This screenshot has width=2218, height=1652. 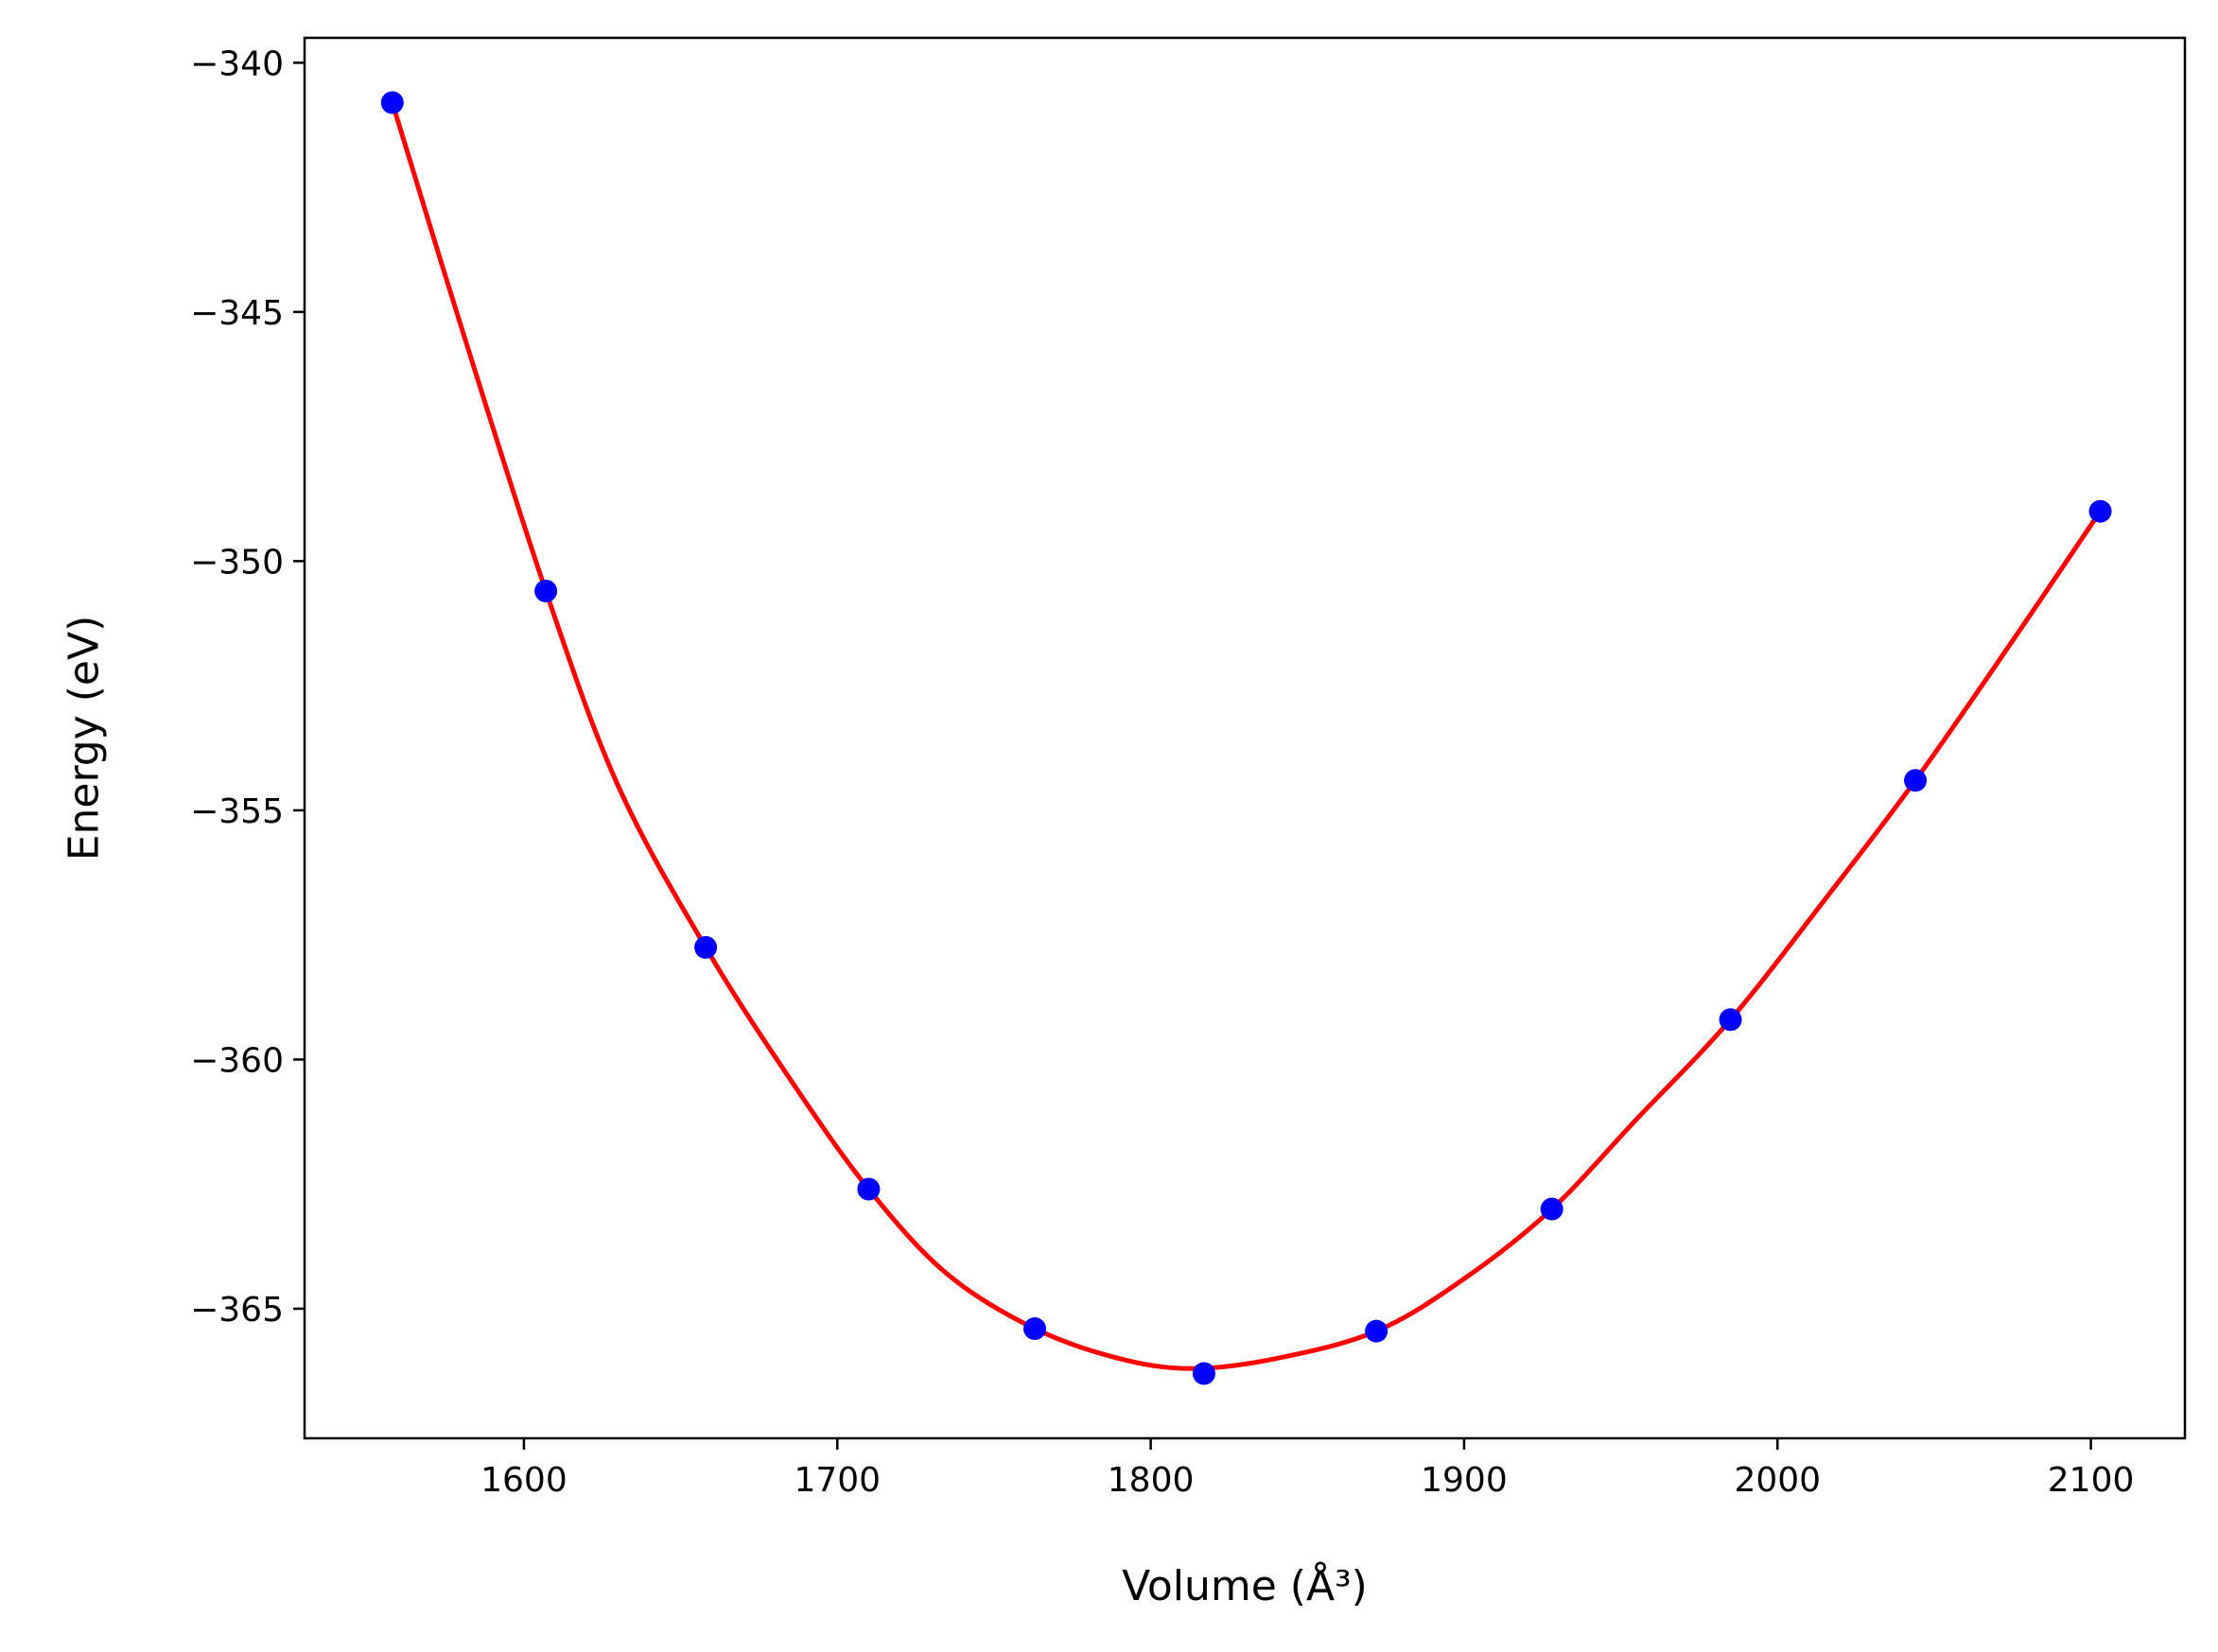 What do you see at coordinates (237, 812) in the screenshot?
I see `y-tick-label: −355` at bounding box center [237, 812].